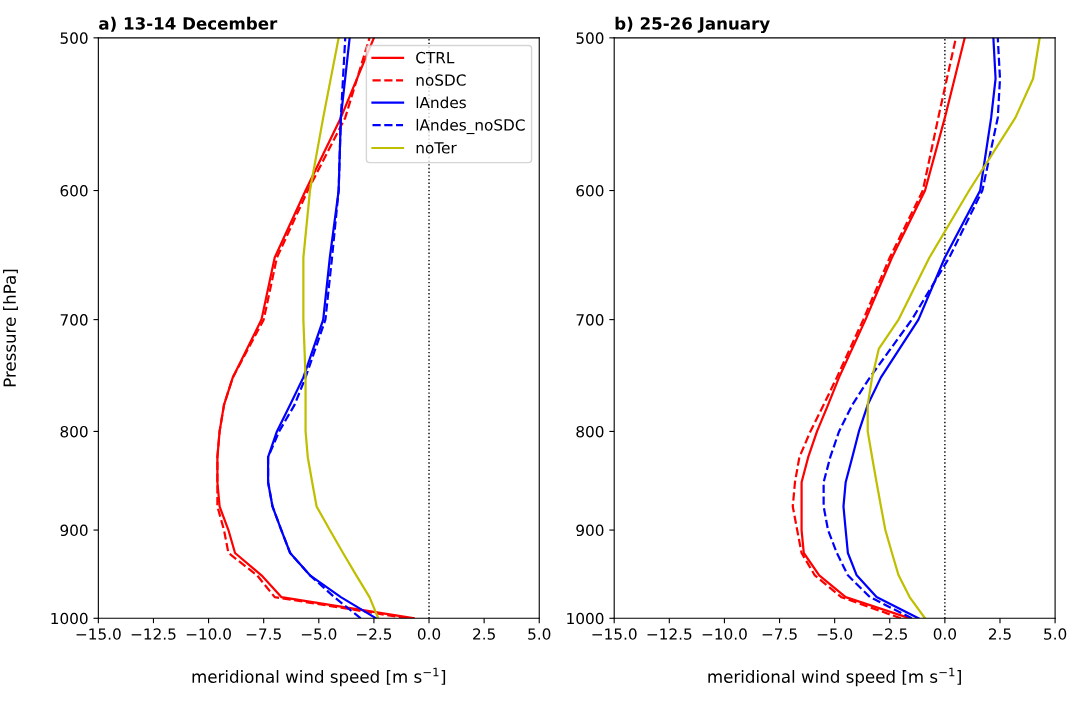 The width and height of the screenshot is (1069, 701). What do you see at coordinates (435, 57) in the screenshot?
I see `legend-label: CTRL` at bounding box center [435, 57].